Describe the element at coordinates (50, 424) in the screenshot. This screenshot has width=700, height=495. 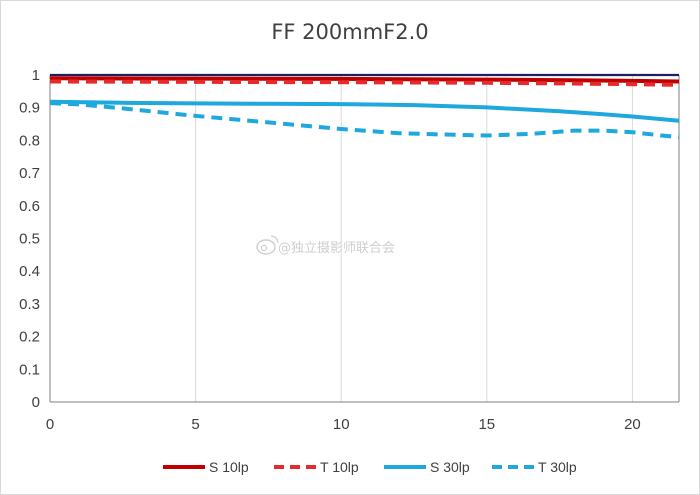
I see `x-tick-label: 0` at that location.